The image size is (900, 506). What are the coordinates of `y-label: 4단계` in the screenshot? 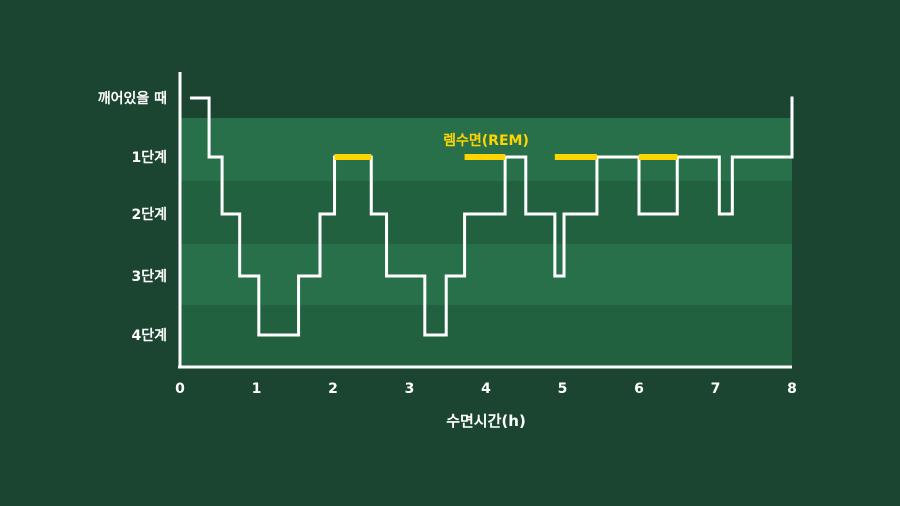 It's located at (149, 335).